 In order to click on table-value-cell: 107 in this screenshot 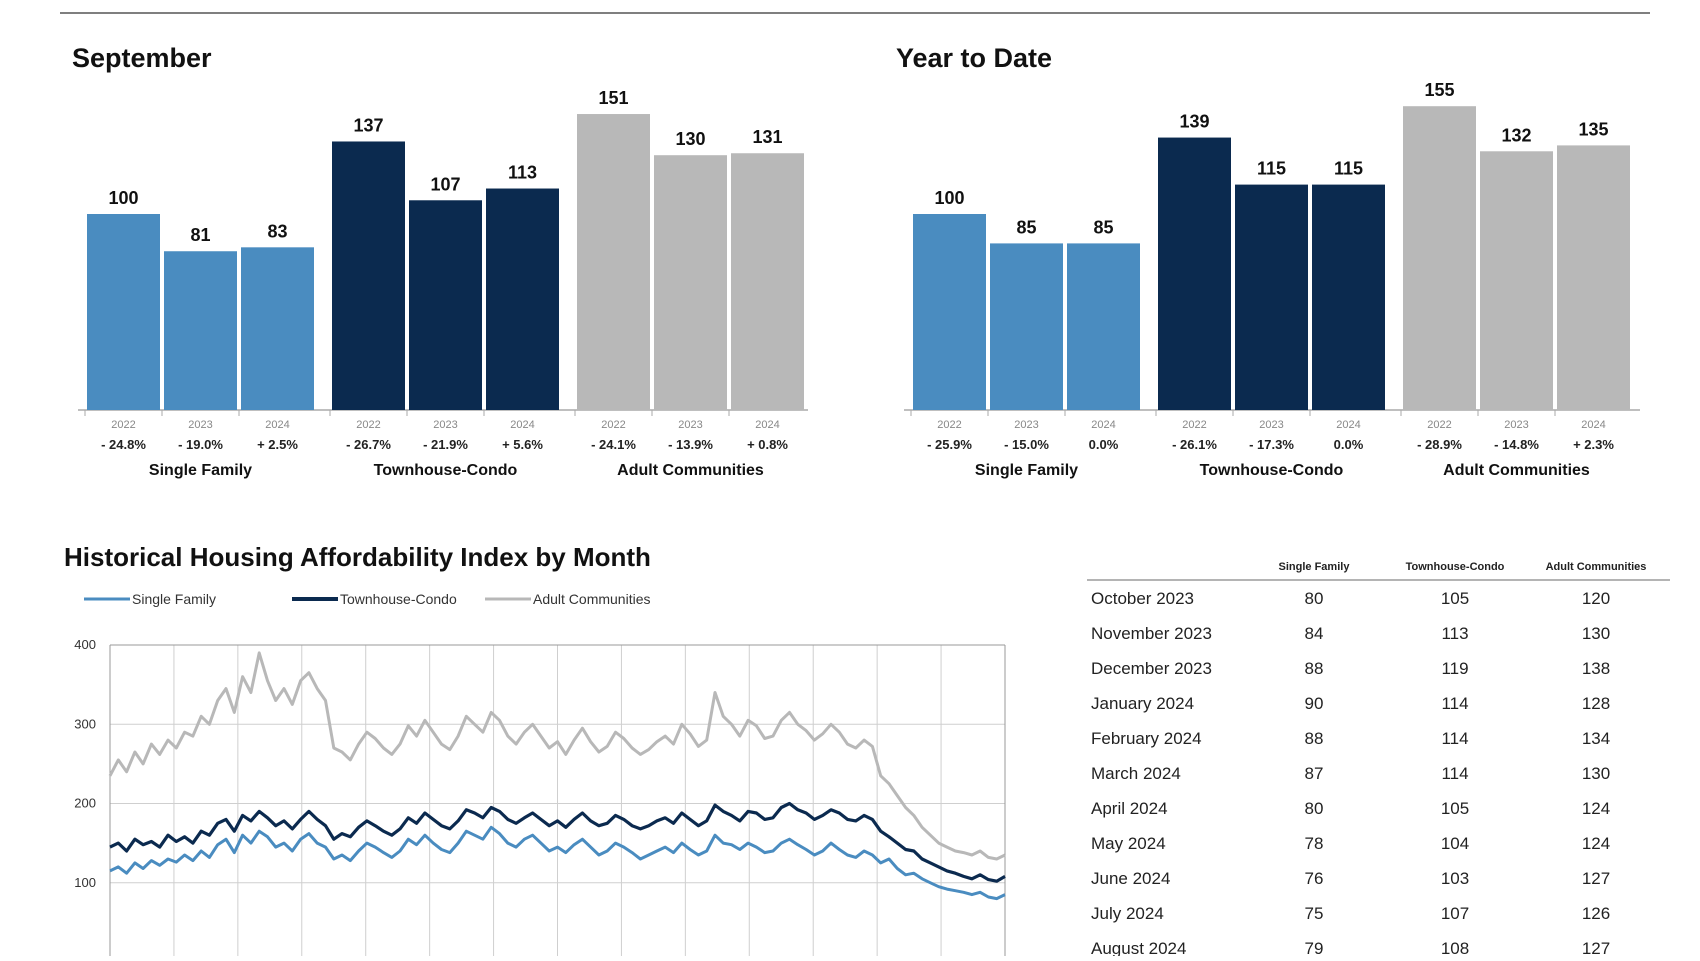, I will do `click(1455, 913)`.